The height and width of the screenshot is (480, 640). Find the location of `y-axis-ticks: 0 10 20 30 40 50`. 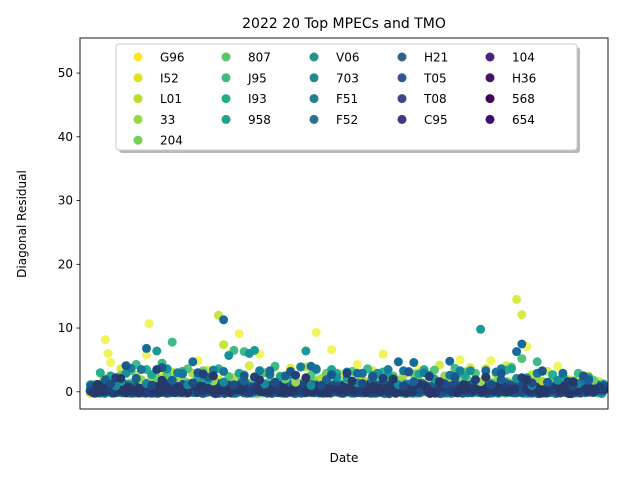

y-axis-ticks: 0 10 20 30 40 50 is located at coordinates (69, 232).